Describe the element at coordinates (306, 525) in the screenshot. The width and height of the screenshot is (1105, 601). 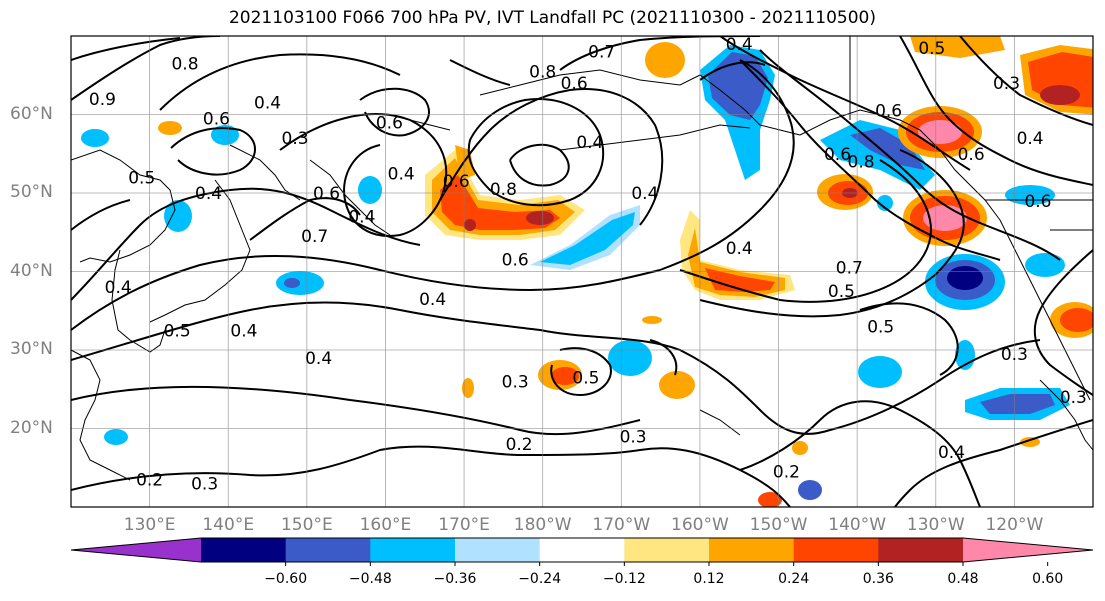
I see `longitude-label: 150°E` at that location.